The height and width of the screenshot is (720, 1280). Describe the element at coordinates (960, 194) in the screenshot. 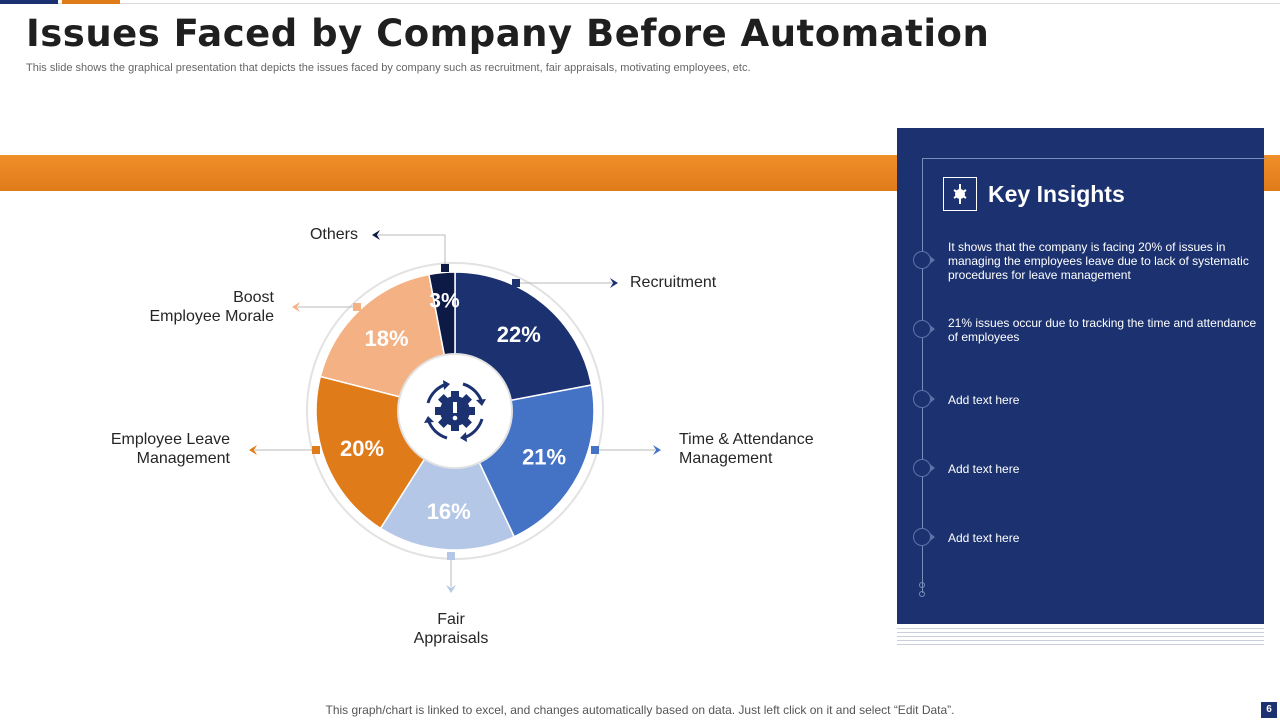

I see `insight-icon` at that location.